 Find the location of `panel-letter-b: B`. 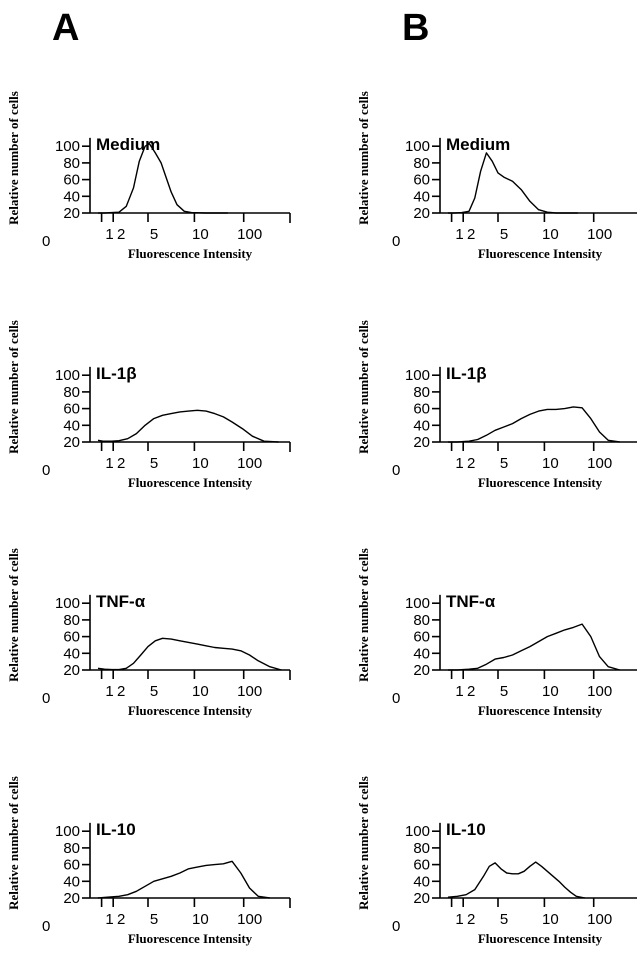

panel-letter-b: B is located at coordinates (415, 28).